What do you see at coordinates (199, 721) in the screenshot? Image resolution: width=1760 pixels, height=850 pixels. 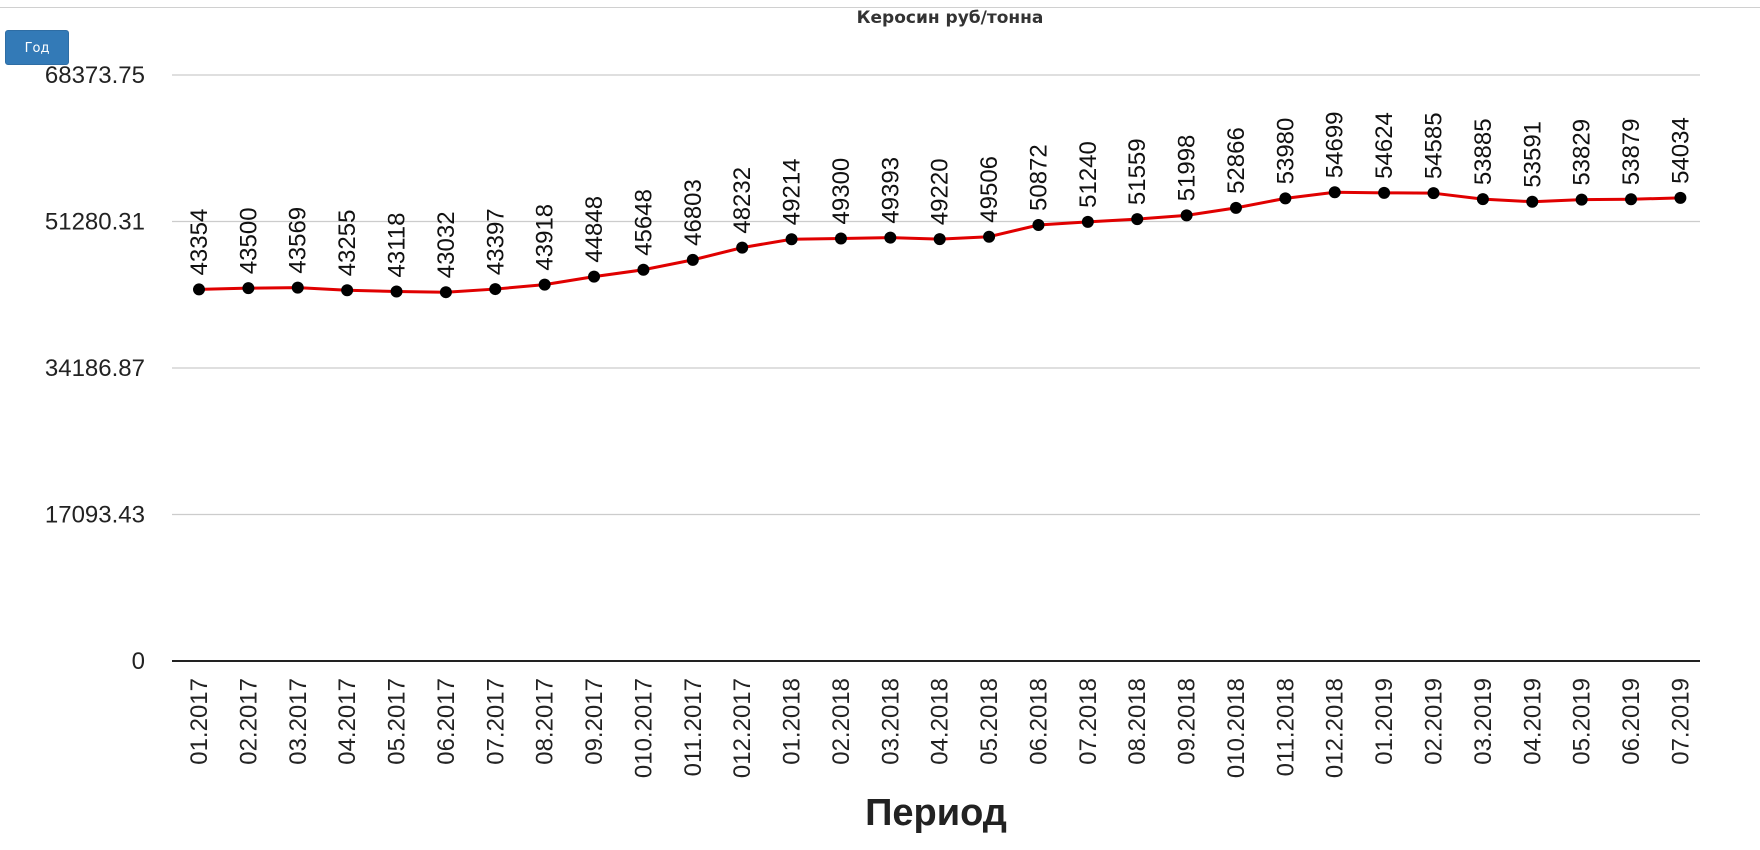 I see `x-tick-label: 01.2017` at bounding box center [199, 721].